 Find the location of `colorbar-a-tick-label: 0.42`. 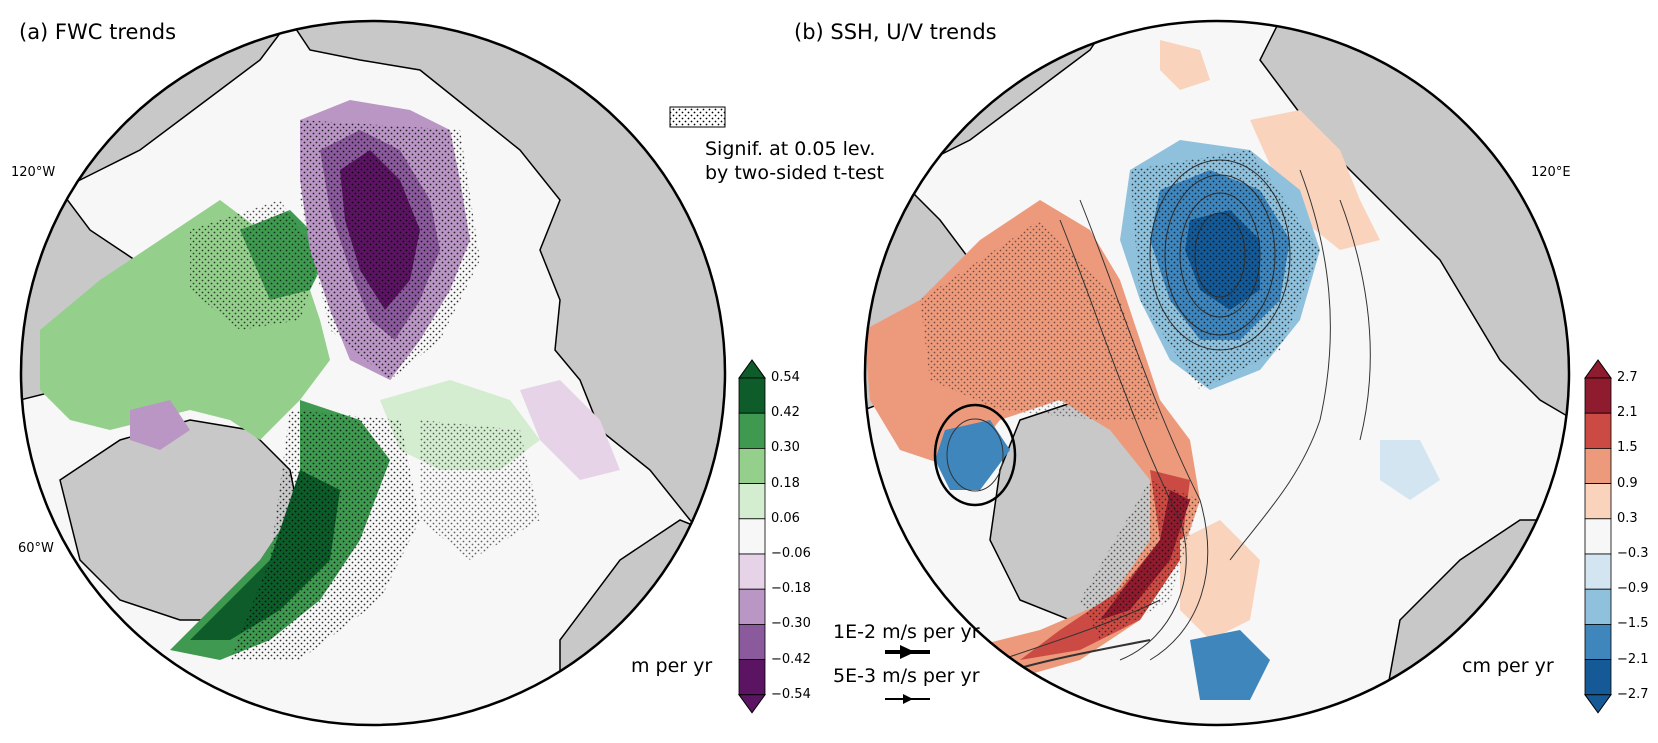

colorbar-a-tick-label: 0.42 is located at coordinates (785, 413).